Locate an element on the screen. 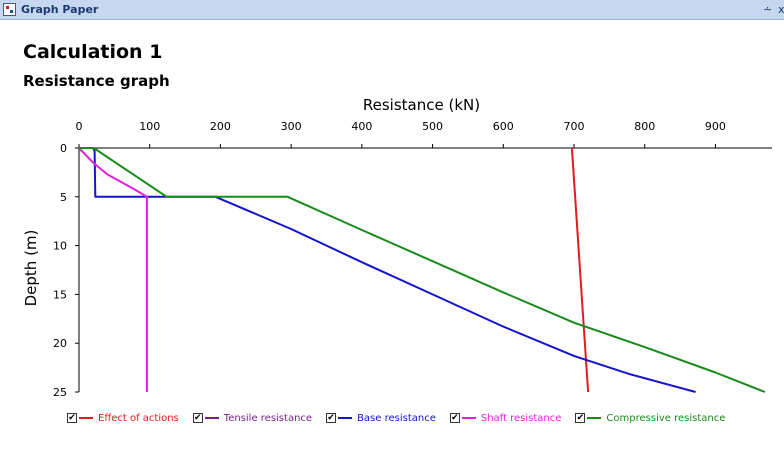  page-title: Calculation 1 is located at coordinates (93, 52).